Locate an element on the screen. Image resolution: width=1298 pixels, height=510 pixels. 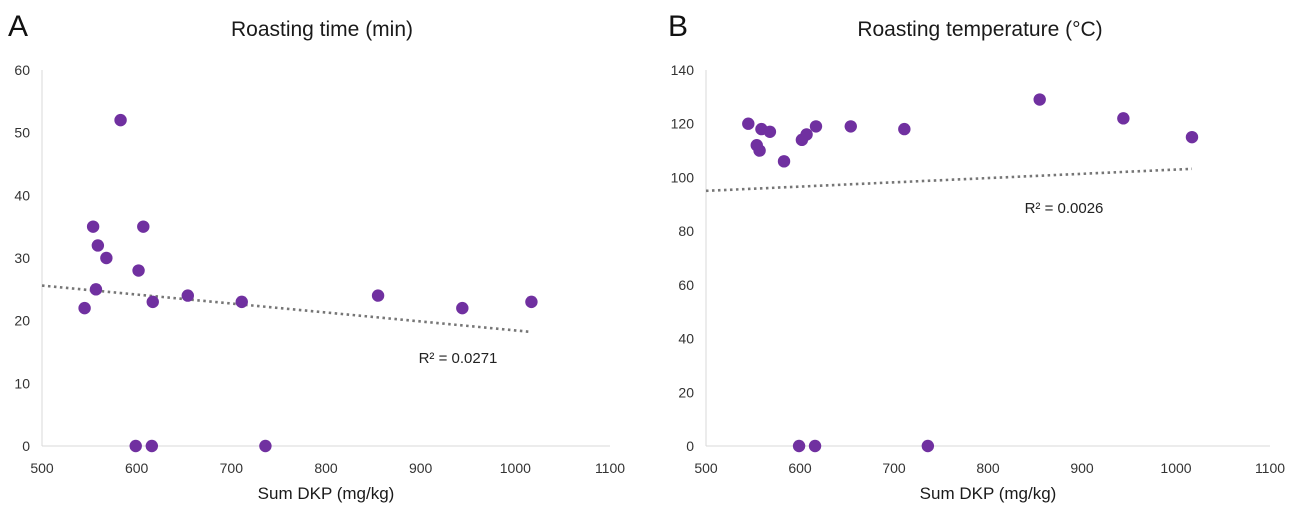
r-squared-annotation: R² = 0.0271 is located at coordinates (458, 358).